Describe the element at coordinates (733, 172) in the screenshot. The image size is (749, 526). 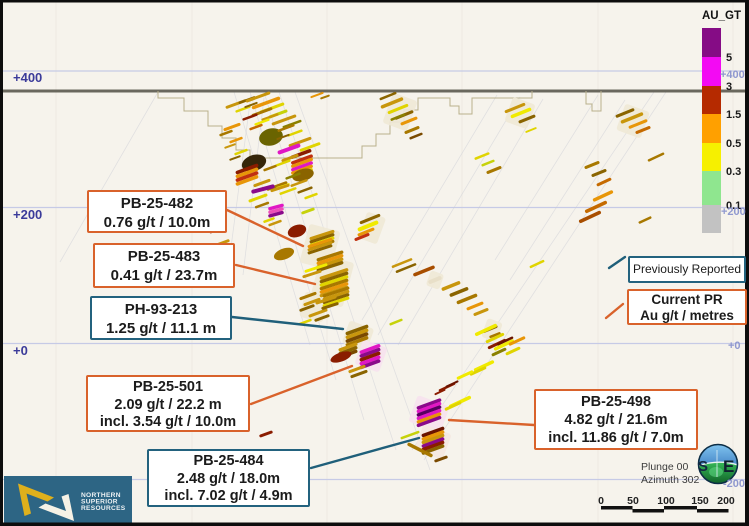
I see `svg-text: 0.3` at that location.